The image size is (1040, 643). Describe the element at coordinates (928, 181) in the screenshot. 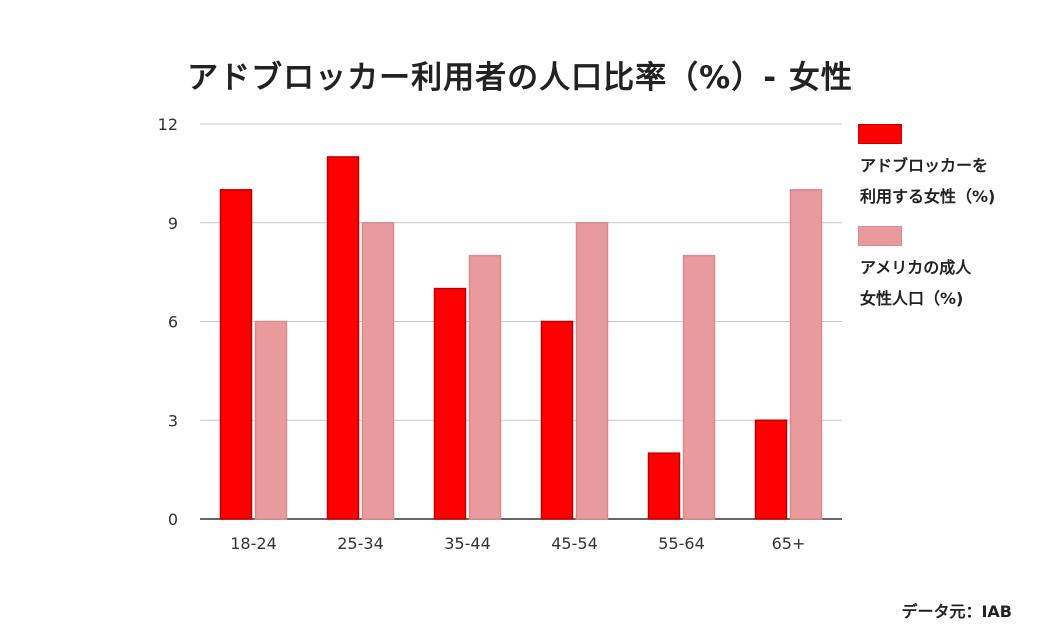

I see `legend-label-adblock-users: アドブロッカーを 利用する女性（%)` at that location.